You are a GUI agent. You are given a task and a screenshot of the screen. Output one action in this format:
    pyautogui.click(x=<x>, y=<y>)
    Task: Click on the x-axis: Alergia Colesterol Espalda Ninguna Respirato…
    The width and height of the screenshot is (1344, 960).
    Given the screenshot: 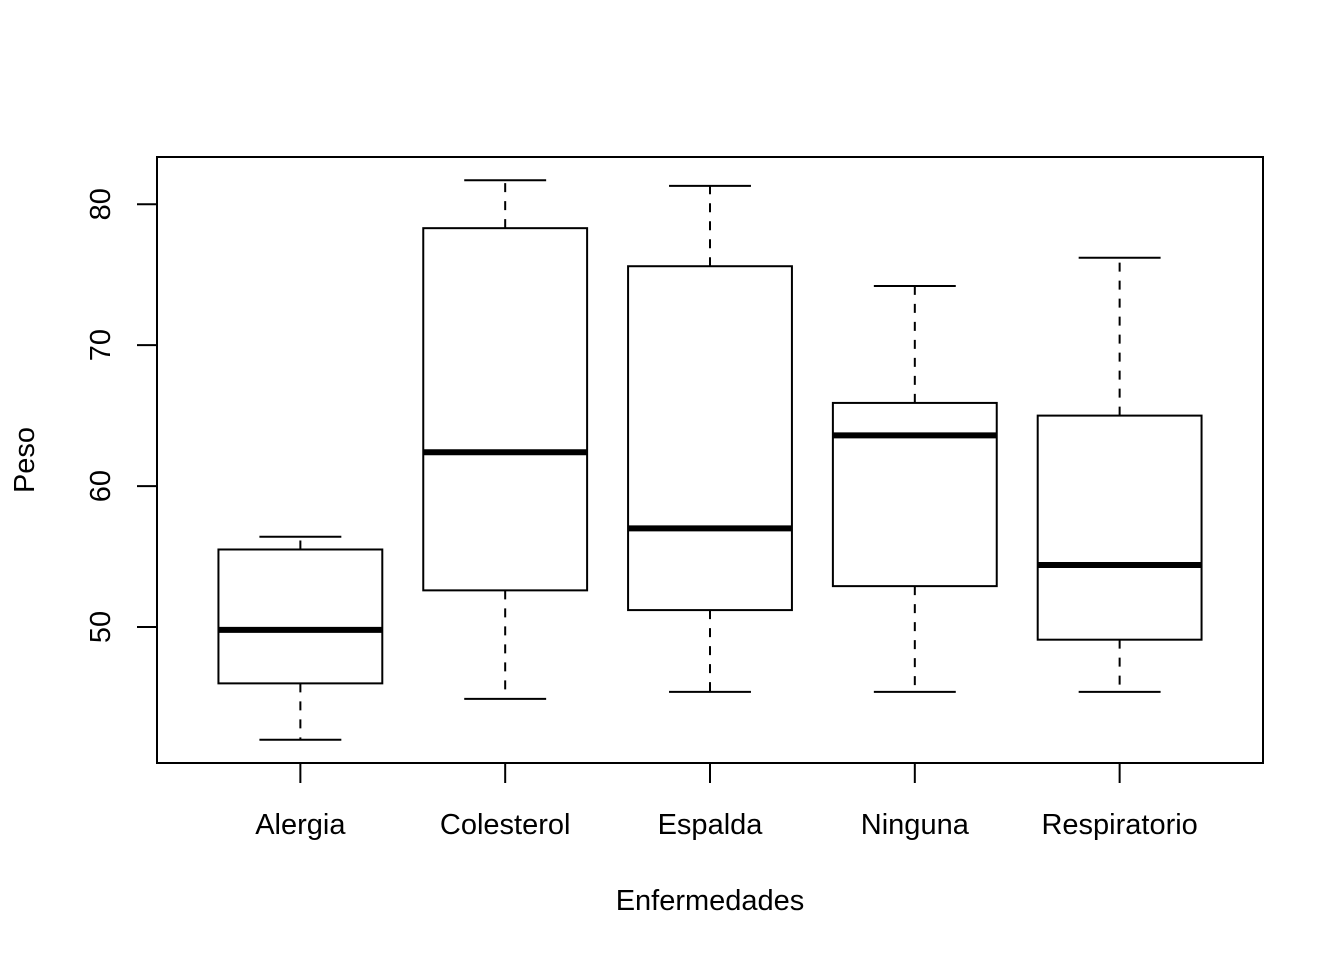 What is the action you would take?
    pyautogui.click(x=726, y=801)
    